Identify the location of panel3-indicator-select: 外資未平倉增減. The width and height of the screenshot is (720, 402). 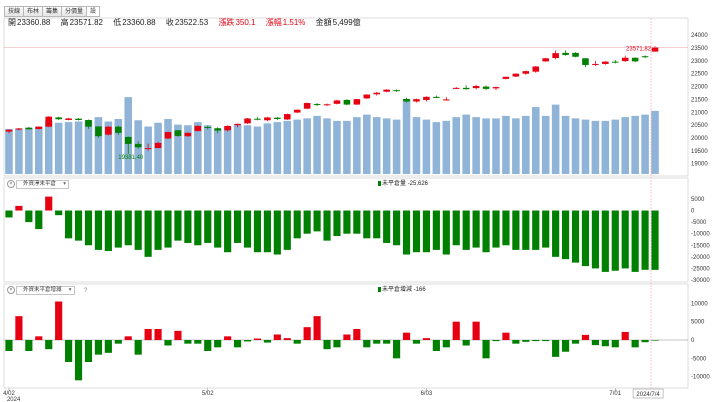
(45, 290).